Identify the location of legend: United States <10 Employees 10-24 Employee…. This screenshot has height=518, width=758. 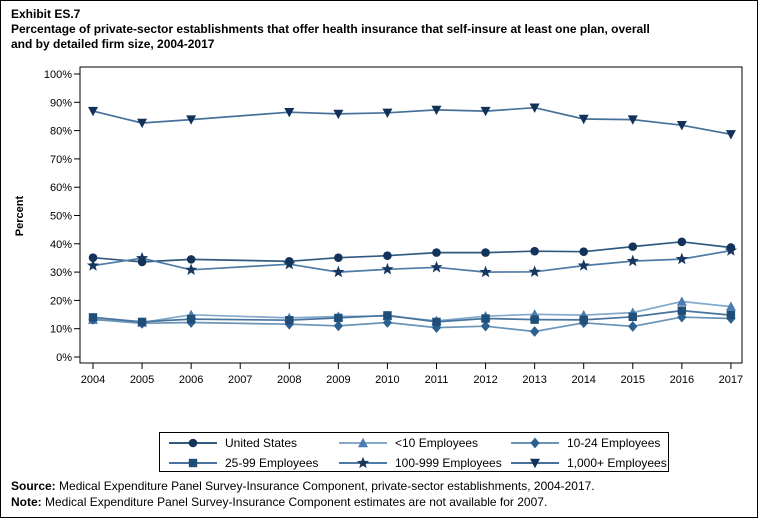
(414, 452).